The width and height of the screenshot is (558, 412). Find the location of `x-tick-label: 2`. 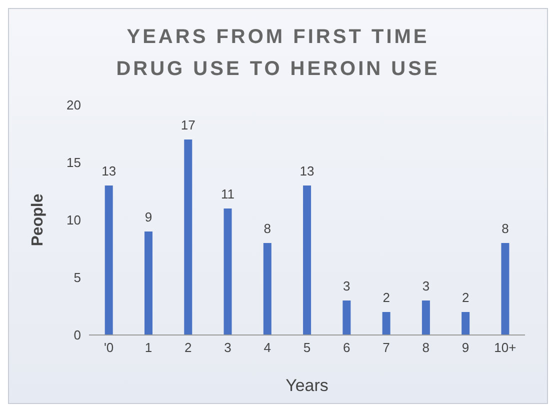

x-tick-label: 2 is located at coordinates (188, 348).